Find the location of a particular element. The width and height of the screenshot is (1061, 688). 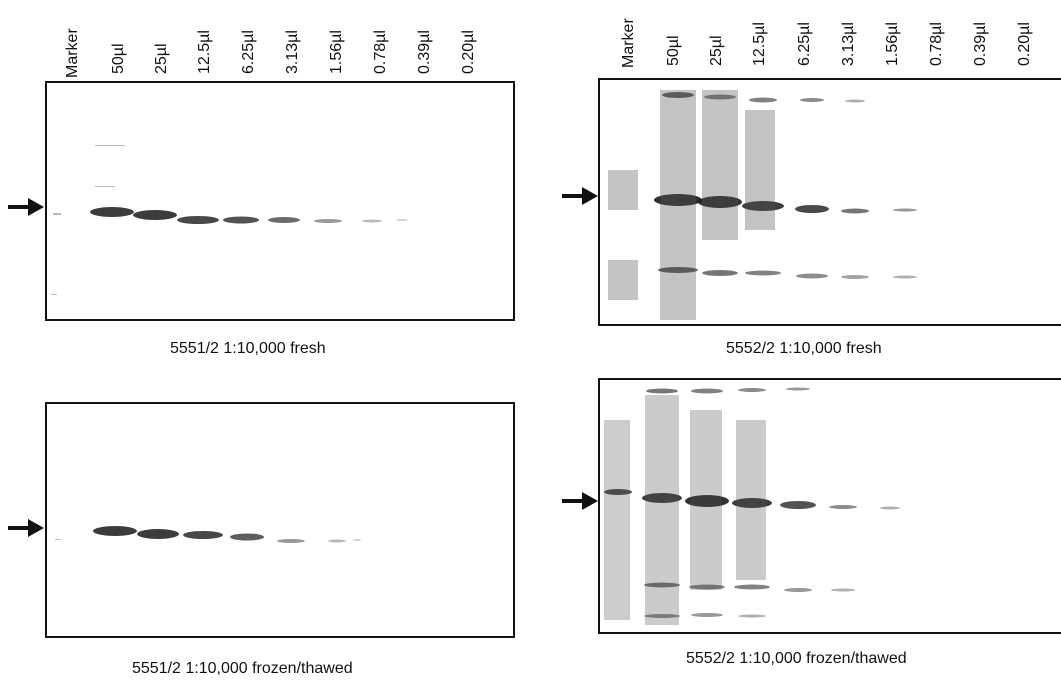

caption-1: 5551/2 1:10,000 fresh is located at coordinates (248, 348).